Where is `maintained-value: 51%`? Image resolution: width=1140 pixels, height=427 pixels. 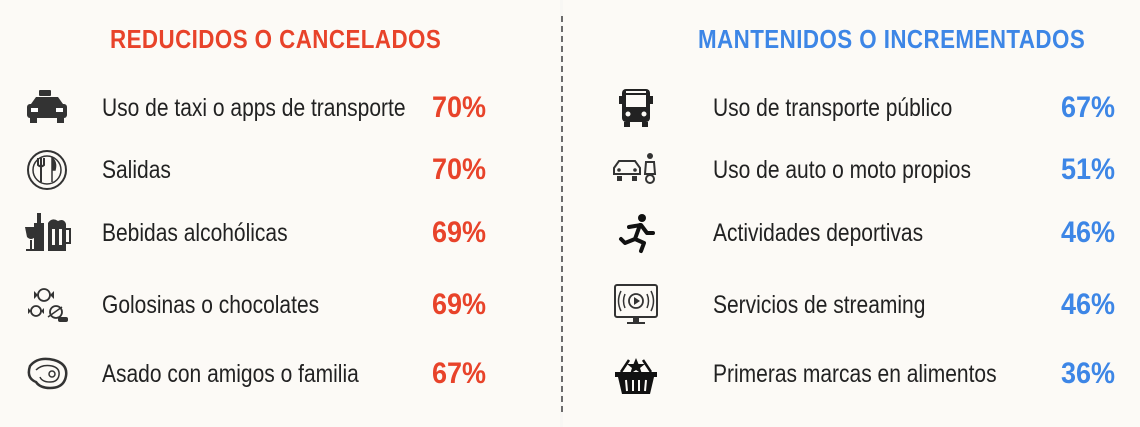 maintained-value: 51% is located at coordinates (1088, 169).